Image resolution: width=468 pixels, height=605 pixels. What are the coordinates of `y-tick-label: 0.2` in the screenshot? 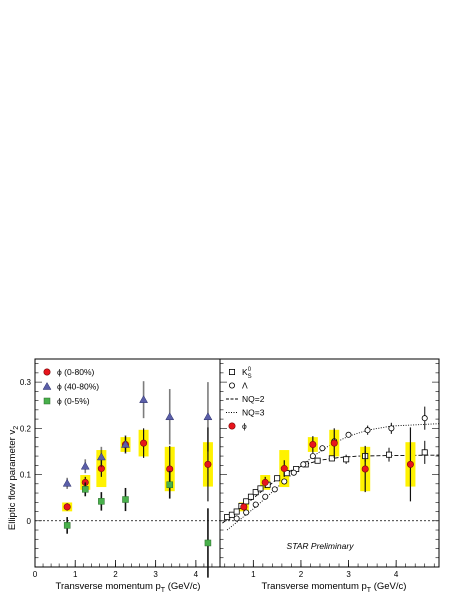 It's located at (26, 428).